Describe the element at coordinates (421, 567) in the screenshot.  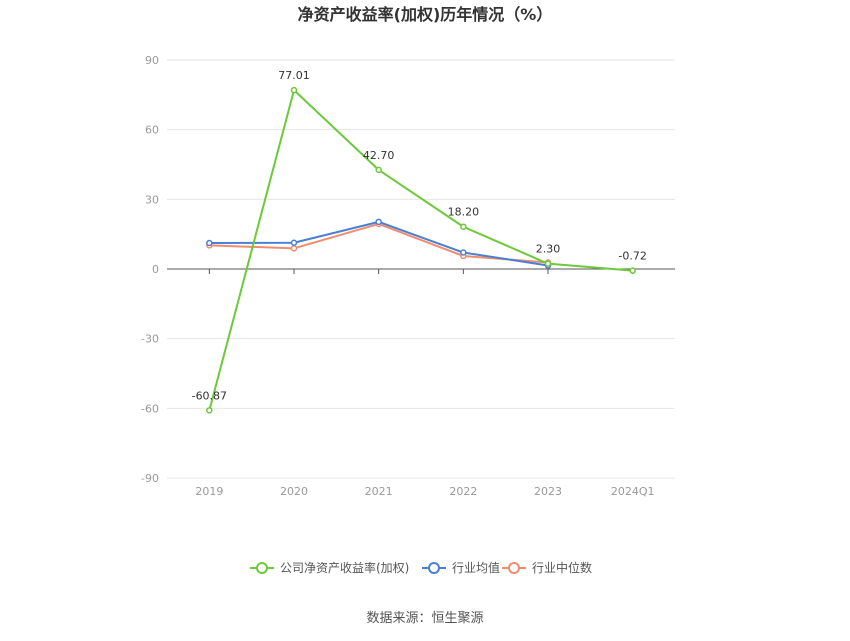
I see `legend: 公司净资产收益率(加权) 行业均值 行业中位数` at that location.